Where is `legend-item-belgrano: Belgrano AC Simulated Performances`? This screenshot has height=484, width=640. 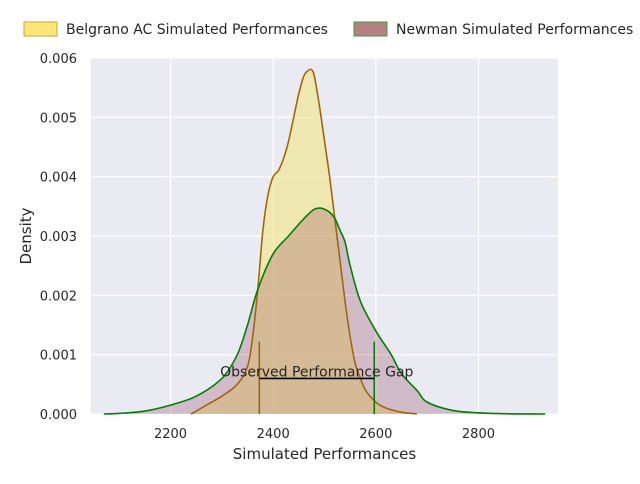 legend-item-belgrano: Belgrano AC Simulated Performances is located at coordinates (175, 29).